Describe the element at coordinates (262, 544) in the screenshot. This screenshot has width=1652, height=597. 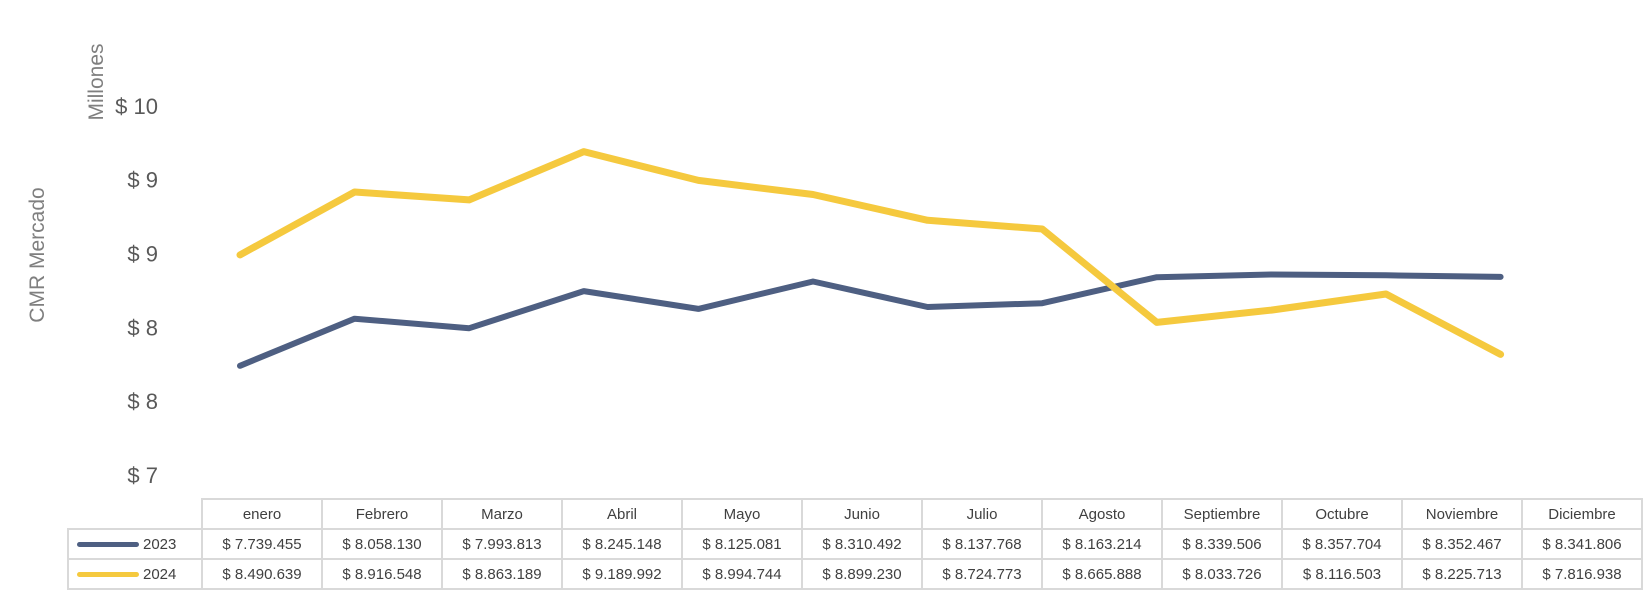
I see `data-label: $ 7.739.455` at that location.